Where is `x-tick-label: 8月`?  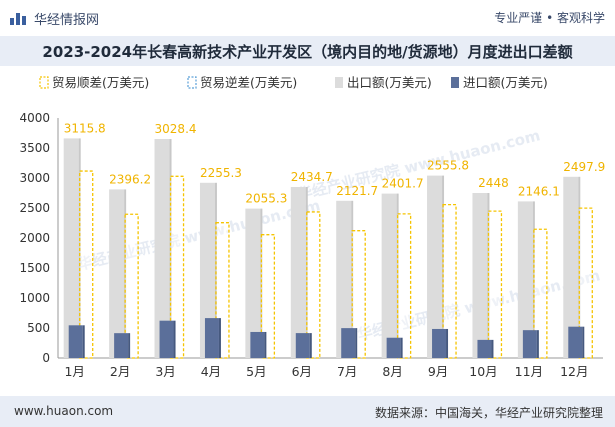
x-tick-label: 8月 is located at coordinates (392, 371).